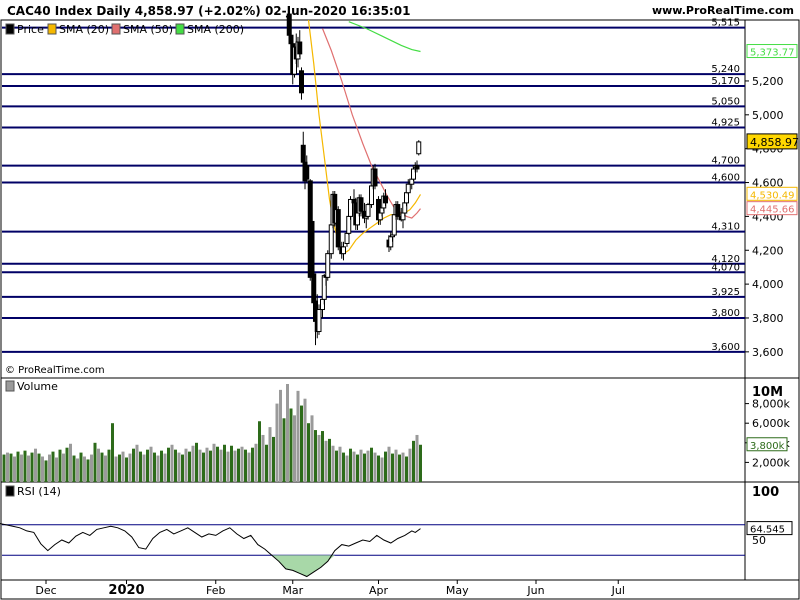  I want to click on legend-price-swatch, so click(10, 29).